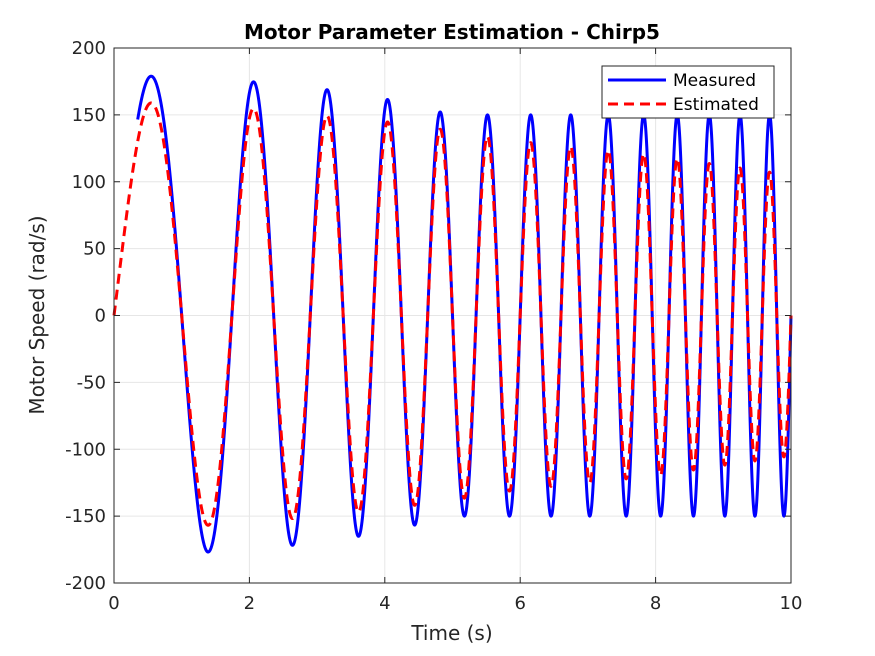  Describe the element at coordinates (37, 314) in the screenshot. I see `y-axis-label: Motor Speed (rad/s)` at that location.